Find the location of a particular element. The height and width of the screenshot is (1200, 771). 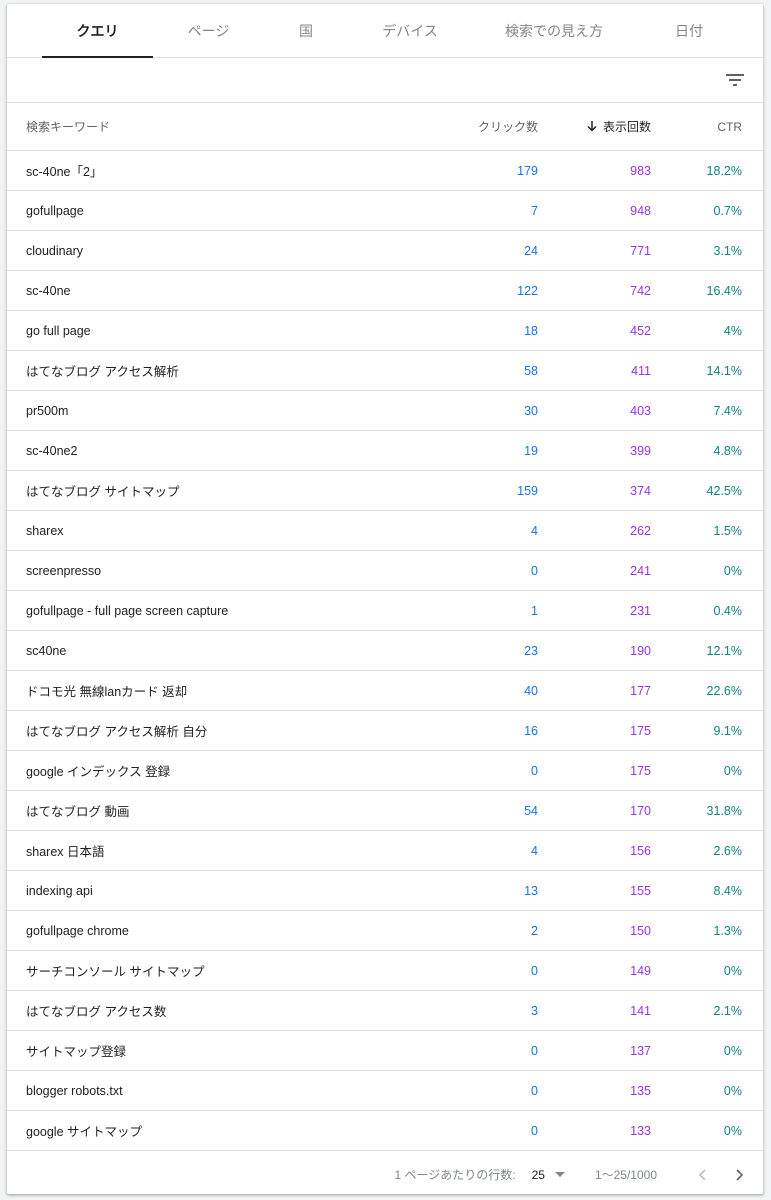

cell-keyword: はてなブログ サイトマップ is located at coordinates (103, 492).